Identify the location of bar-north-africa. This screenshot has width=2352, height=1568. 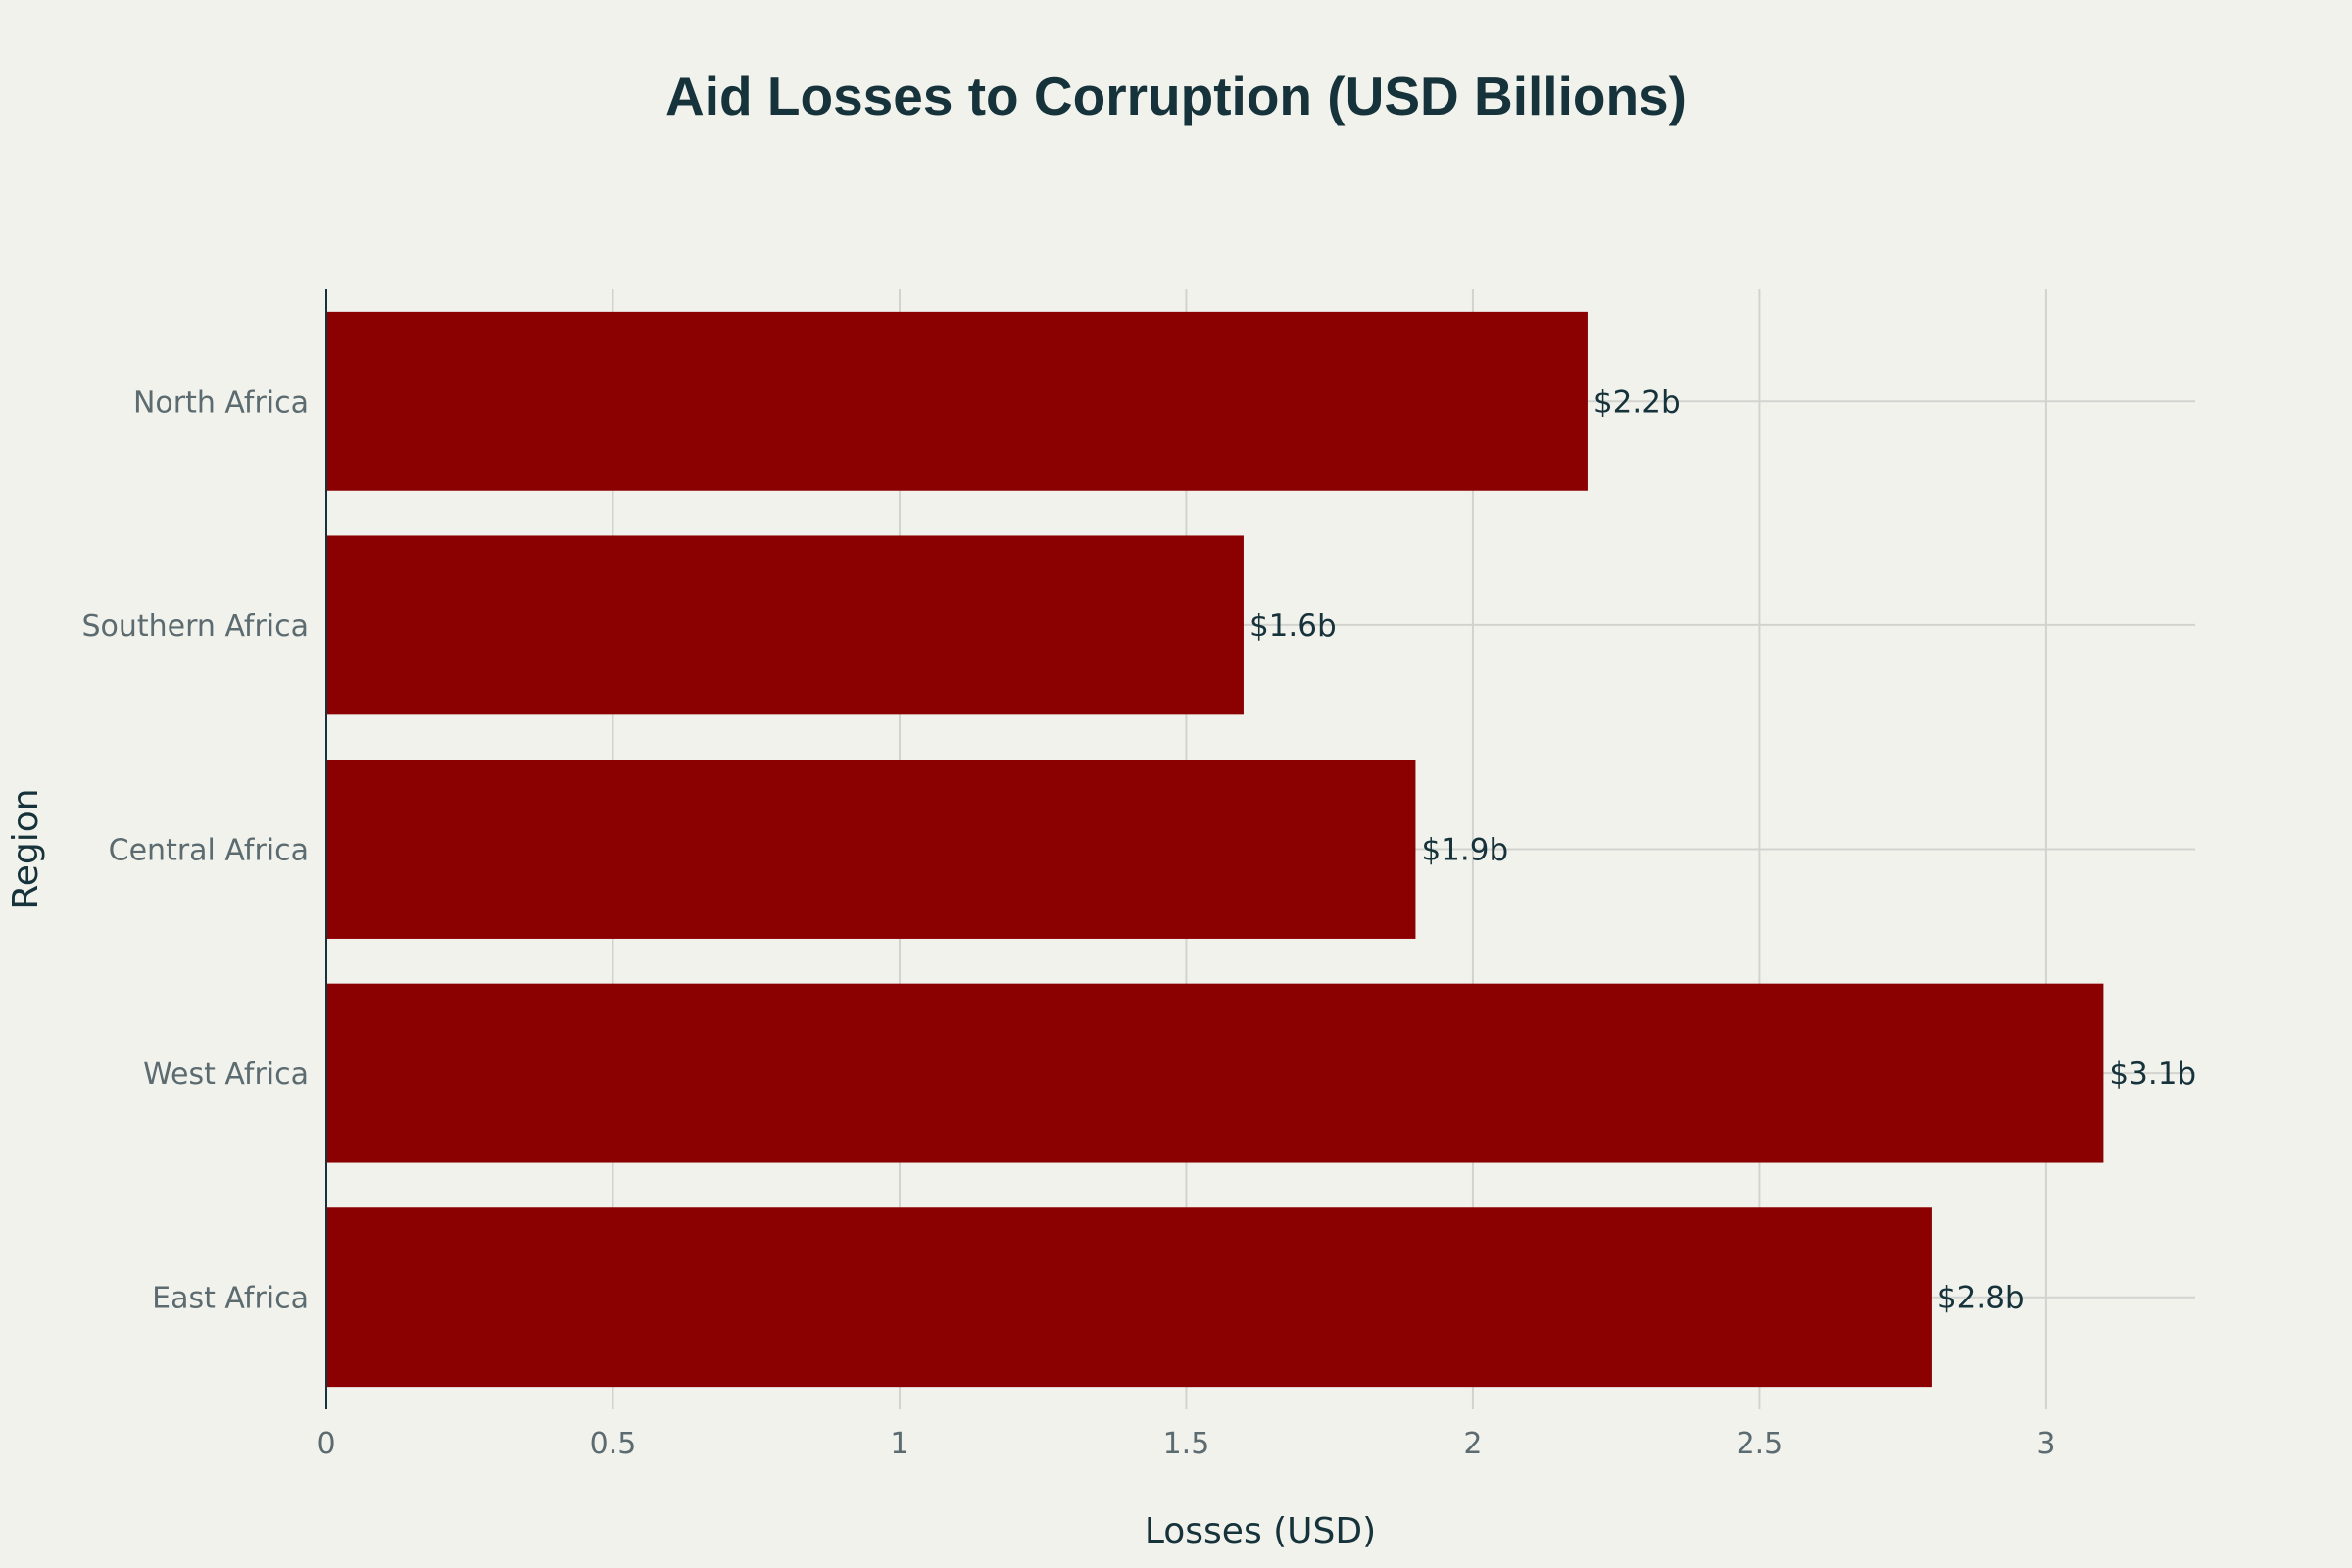
(957, 401).